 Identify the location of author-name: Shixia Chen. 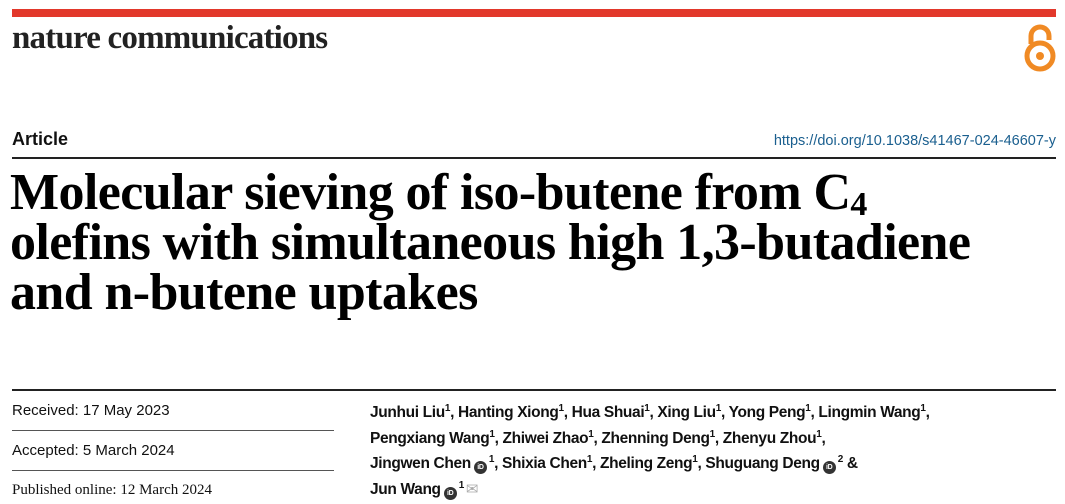
(544, 463).